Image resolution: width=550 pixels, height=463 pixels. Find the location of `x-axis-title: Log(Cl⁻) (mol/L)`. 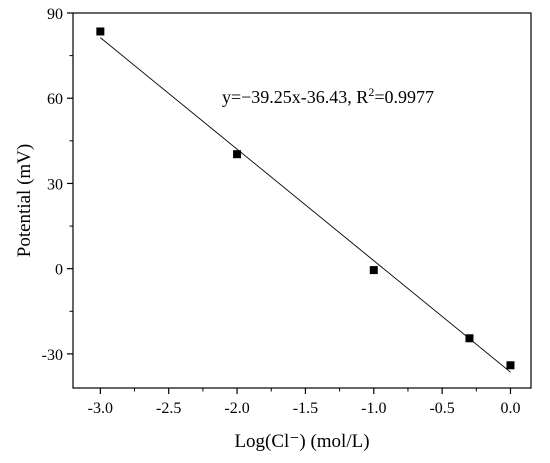

x-axis-title: Log(Cl⁻) (mol/L) is located at coordinates (301, 441).